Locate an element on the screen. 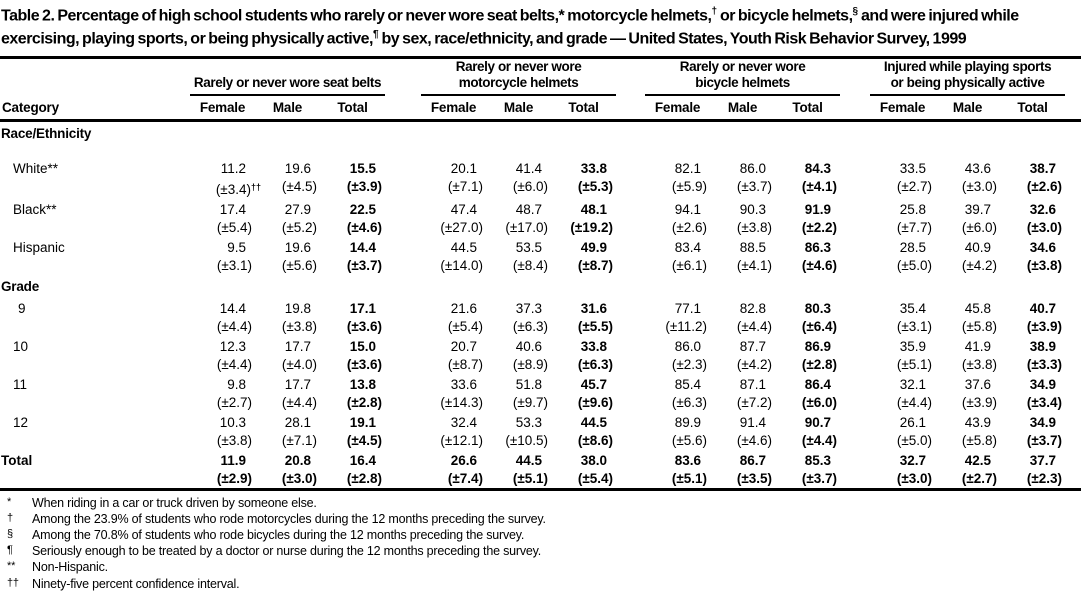 This screenshot has height=592, width=1081. value: 82.1 is located at coordinates (688, 168).